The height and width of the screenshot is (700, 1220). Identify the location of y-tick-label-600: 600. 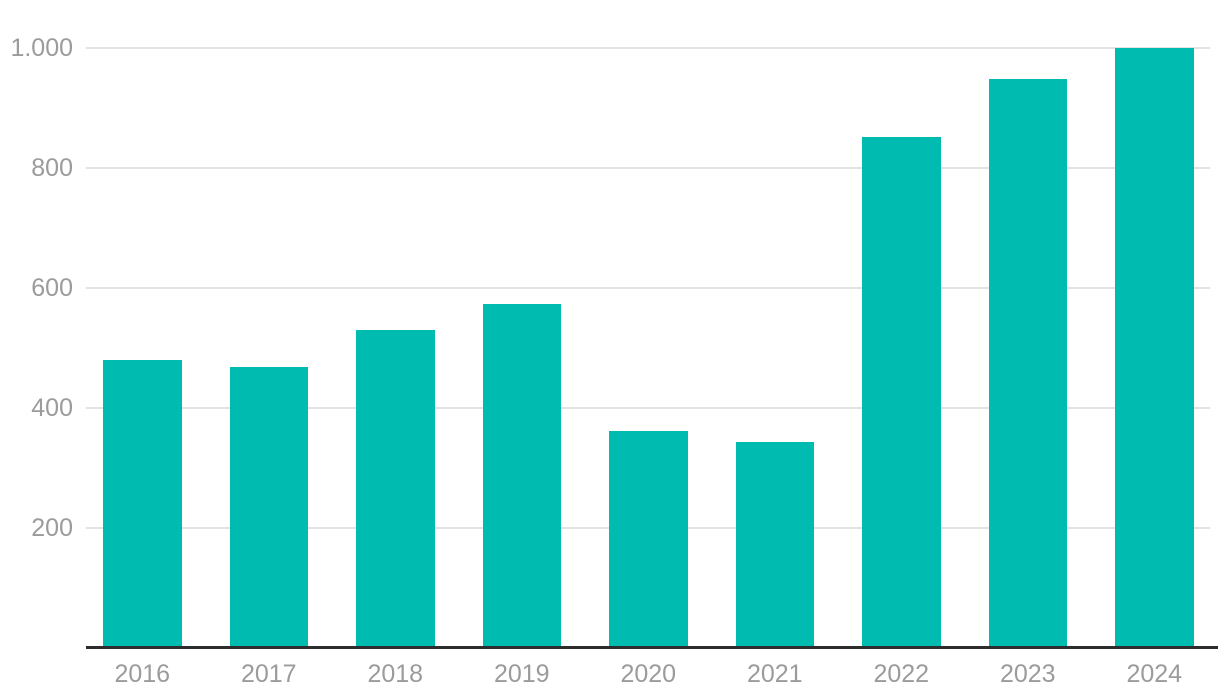
(52, 287).